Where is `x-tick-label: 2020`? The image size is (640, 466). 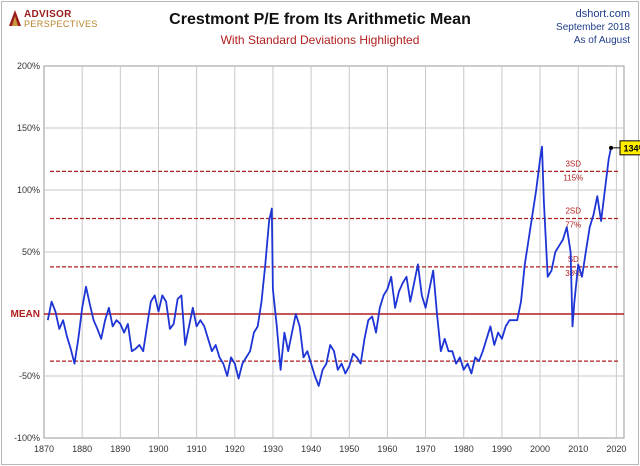
x-tick-label: 2020 is located at coordinates (616, 449).